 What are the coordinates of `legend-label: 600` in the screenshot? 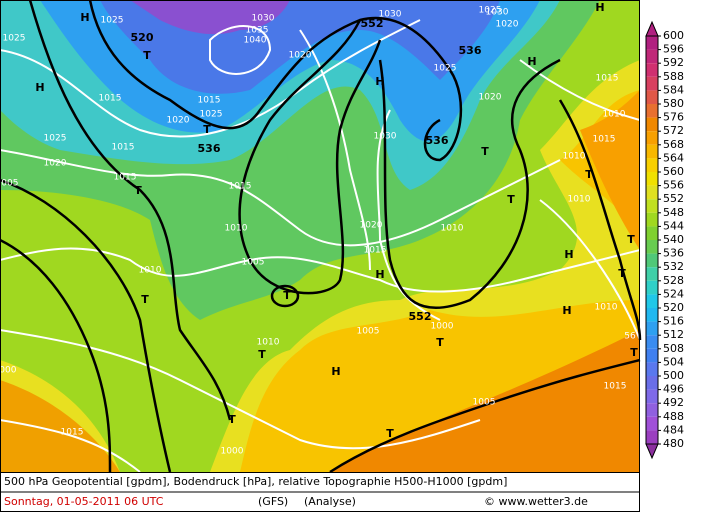 It's located at (673, 35).